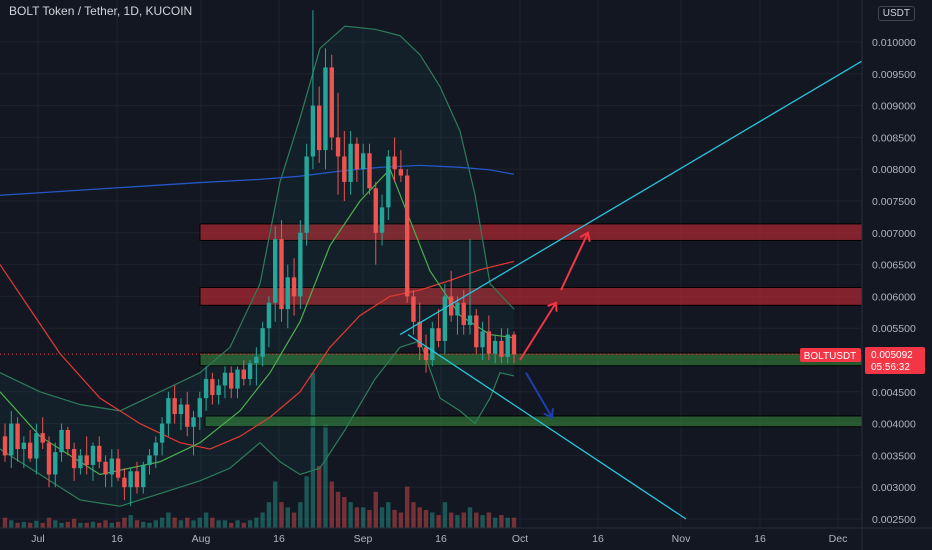  Describe the element at coordinates (838, 539) in the screenshot. I see `time-tick-label: Dec` at that location.